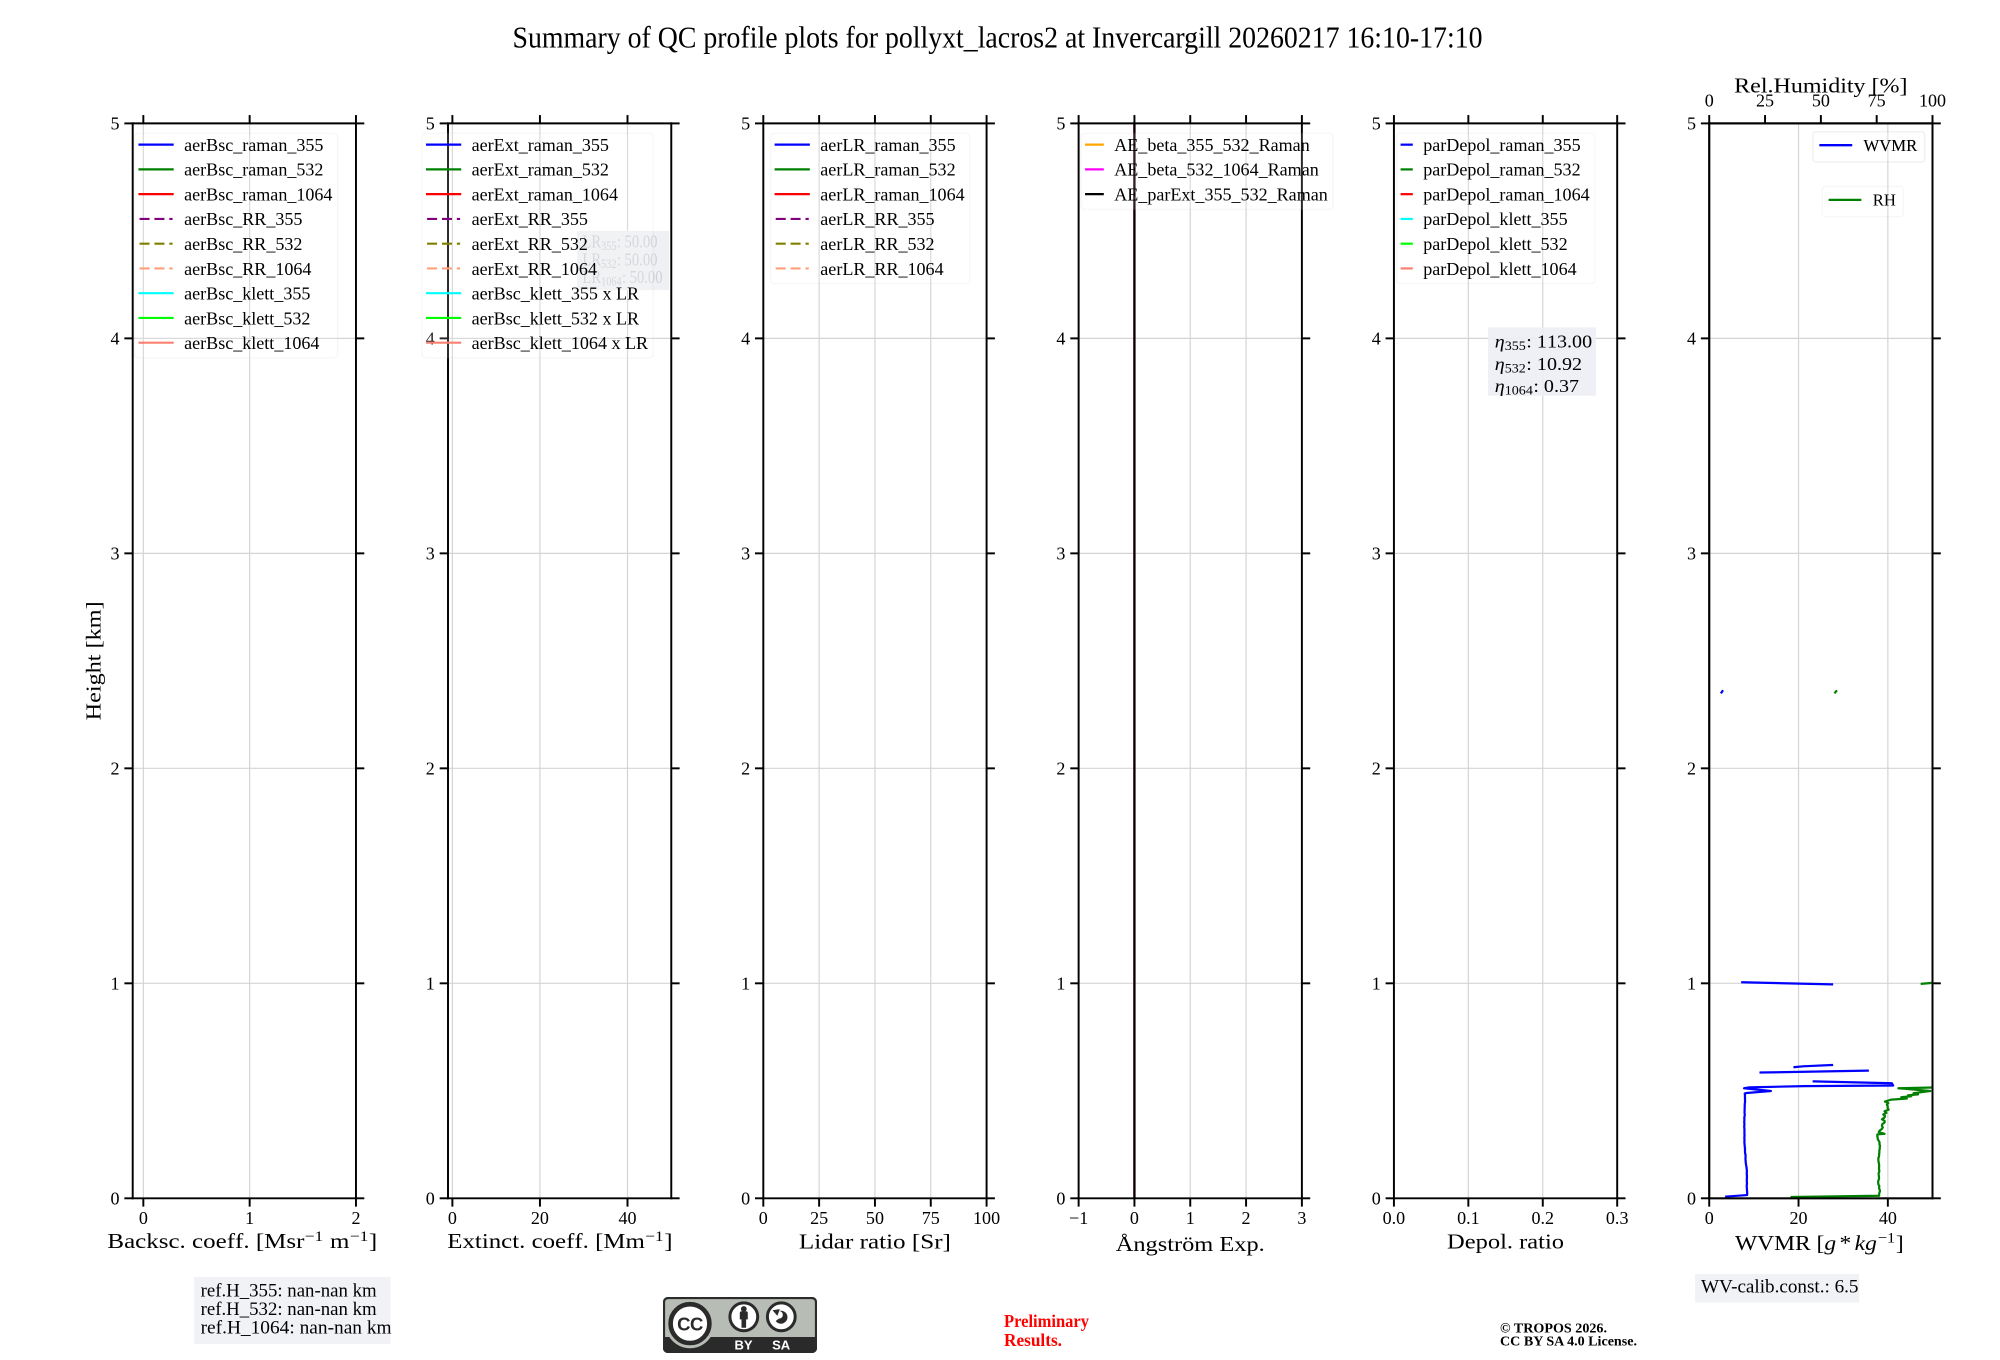 This screenshot has height=1360, width=2000. Describe the element at coordinates (243, 244) in the screenshot. I see `svg-text: aerBsc_RR_532` at that location.